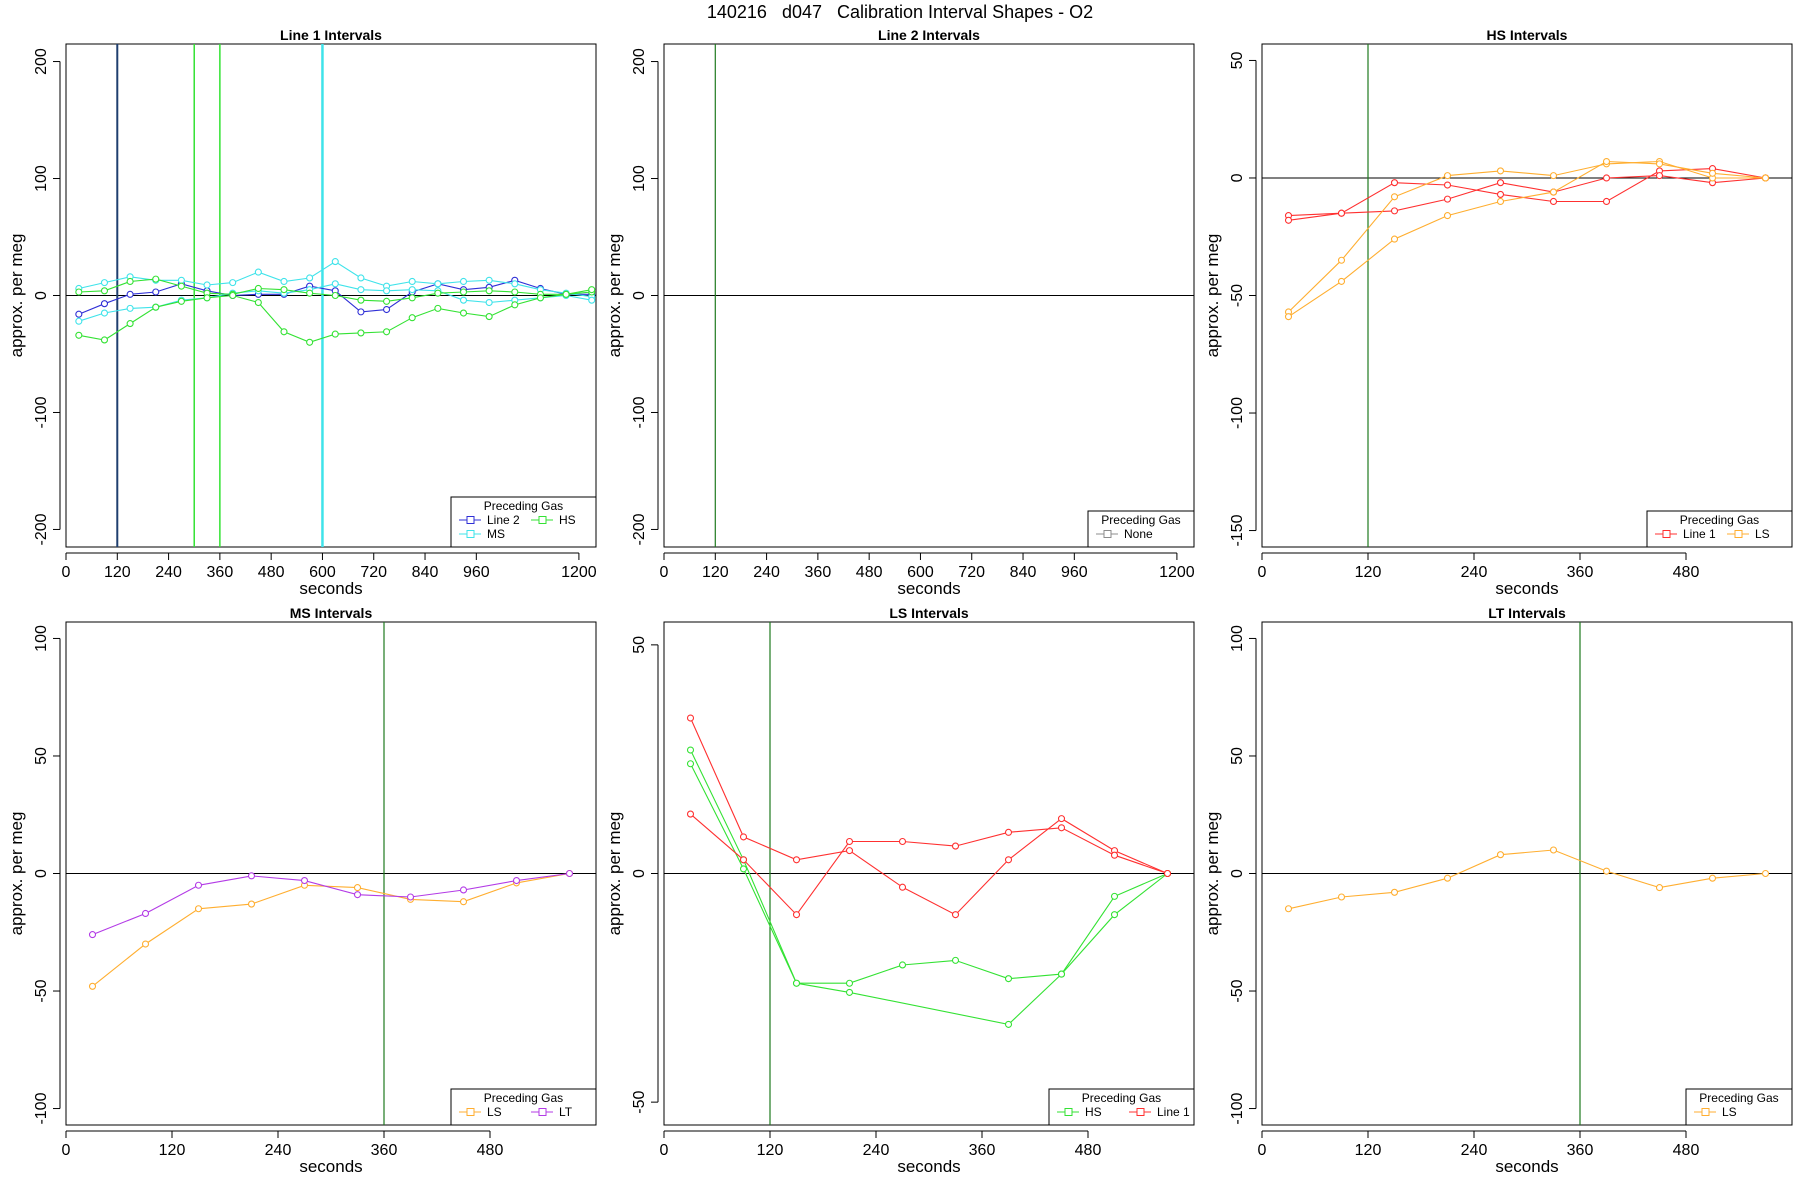  What do you see at coordinates (1177, 572) in the screenshot?
I see `x-tick-label: 1200` at bounding box center [1177, 572].